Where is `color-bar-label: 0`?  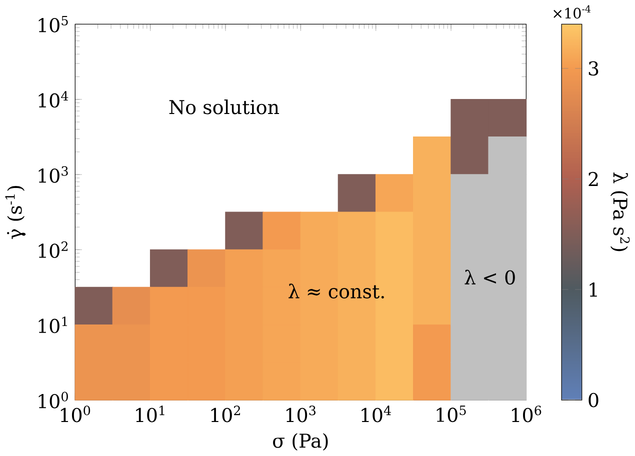 color-bar-label: 0 is located at coordinates (593, 400).